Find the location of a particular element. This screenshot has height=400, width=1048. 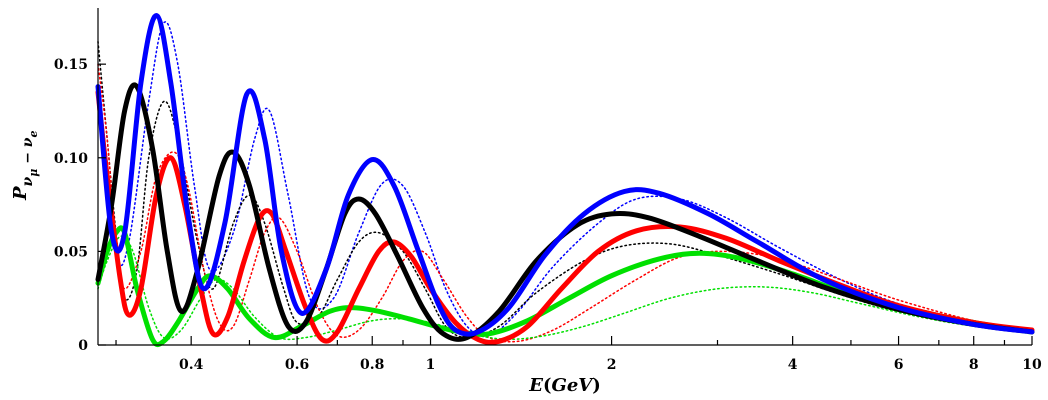

x-tick-label-1: 1 is located at coordinates (431, 365).